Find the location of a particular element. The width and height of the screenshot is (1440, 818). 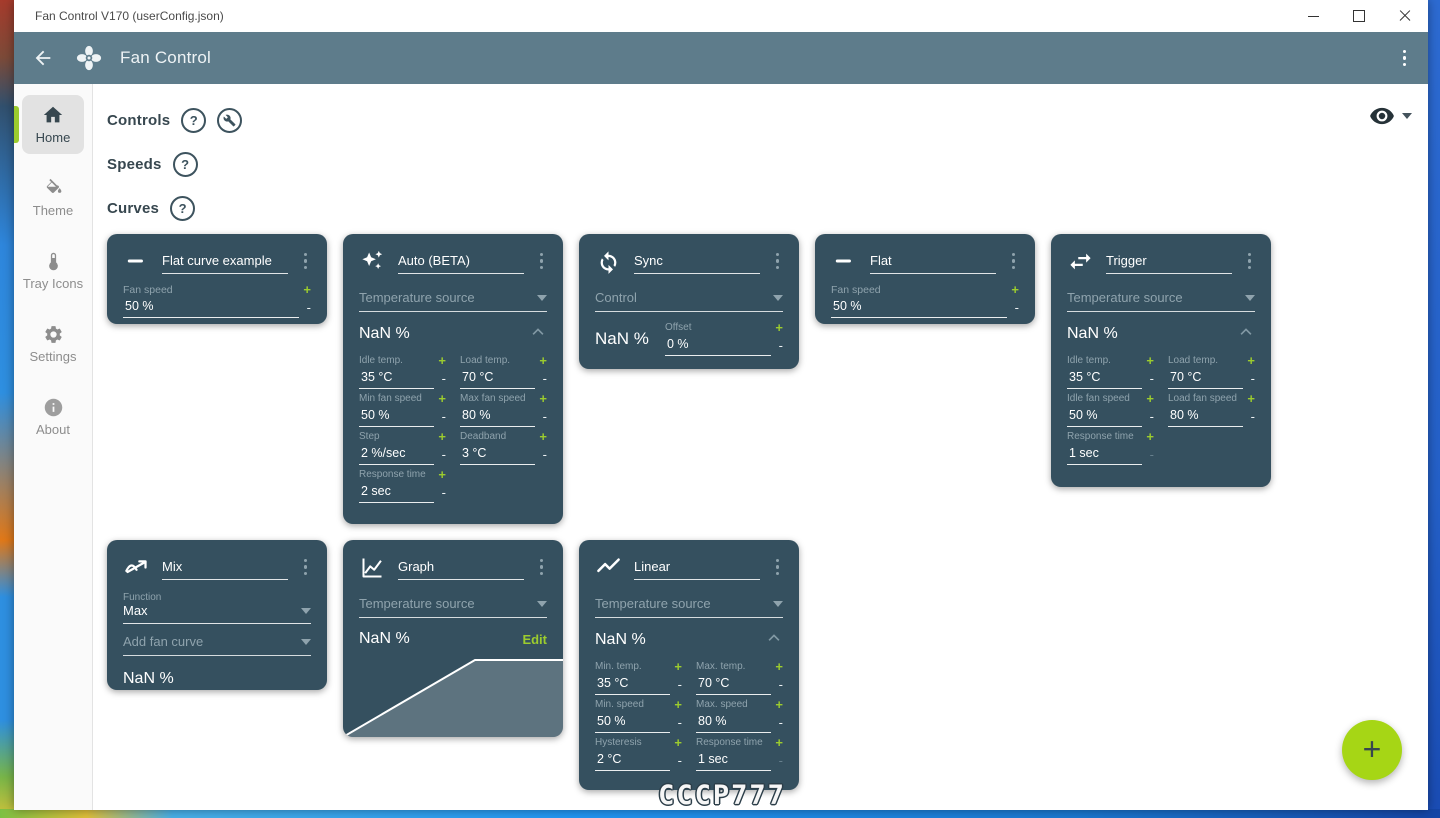

sidebar-item-settings: Settings is located at coordinates (53, 344).